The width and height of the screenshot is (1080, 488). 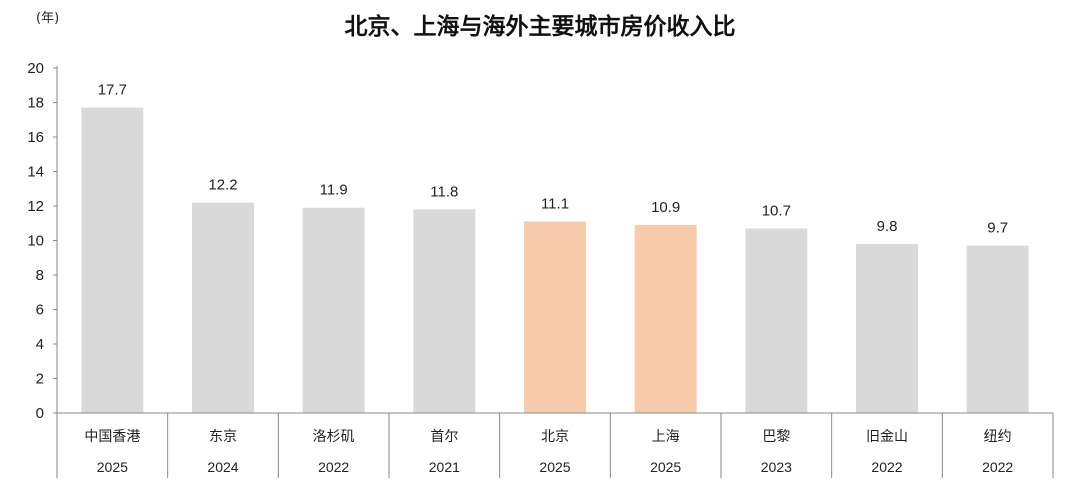 What do you see at coordinates (35, 137) in the screenshot?
I see `y-tick-label: 16` at bounding box center [35, 137].